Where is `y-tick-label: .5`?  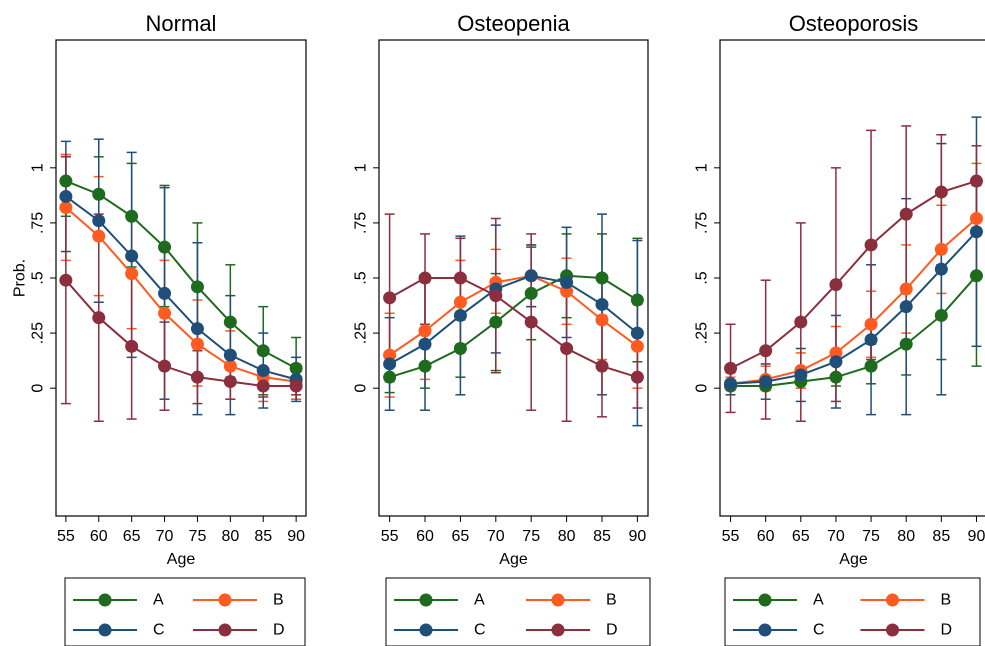
y-tick-label: .5 is located at coordinates (38, 277).